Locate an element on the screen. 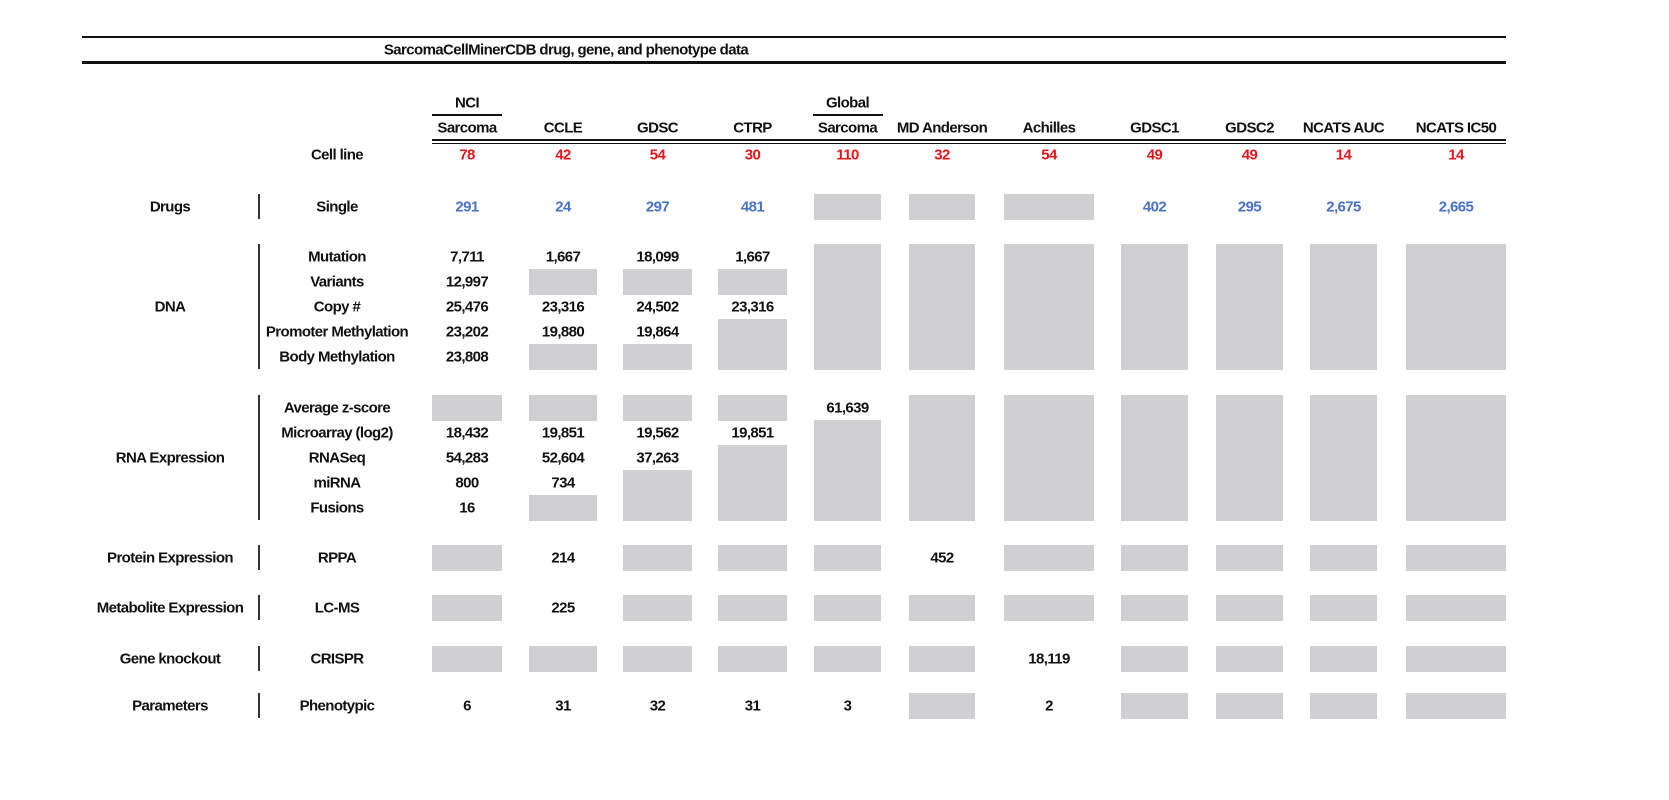  data-cell: 12,997 is located at coordinates (467, 282).